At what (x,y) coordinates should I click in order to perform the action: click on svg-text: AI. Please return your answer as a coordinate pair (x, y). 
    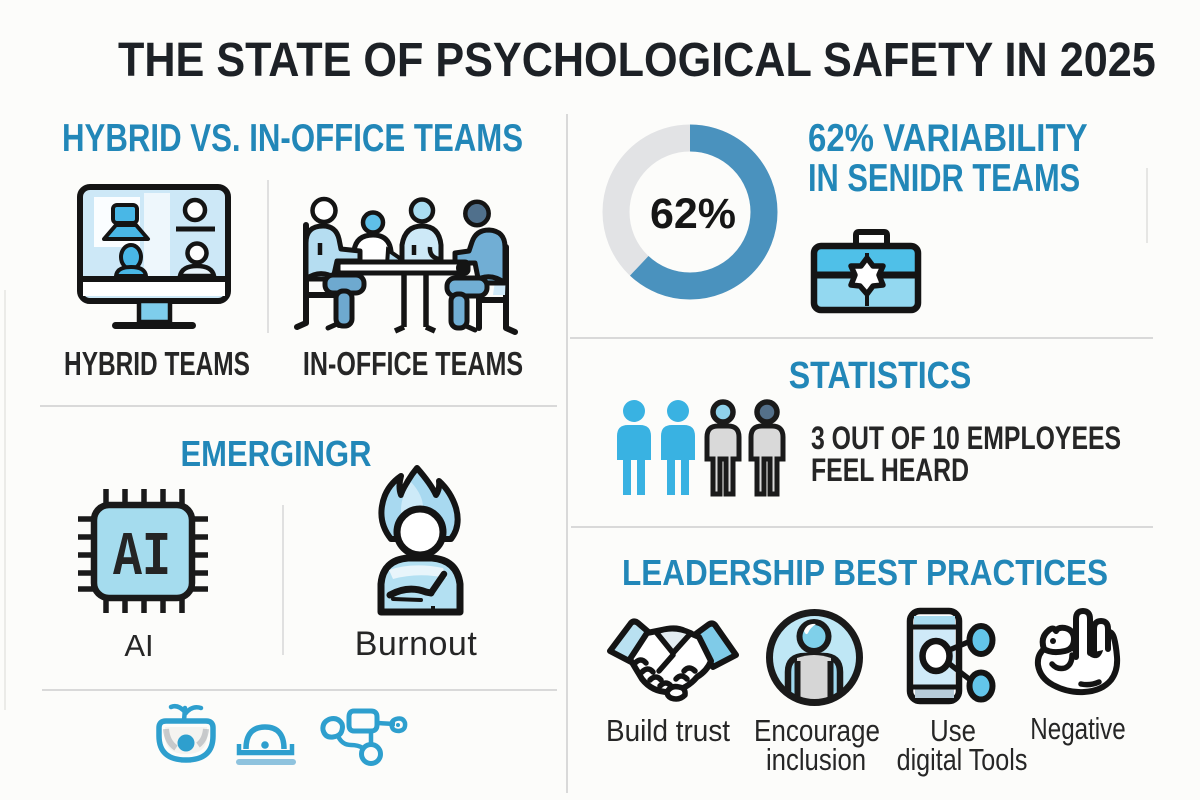
    Looking at the image, I should click on (142, 558).